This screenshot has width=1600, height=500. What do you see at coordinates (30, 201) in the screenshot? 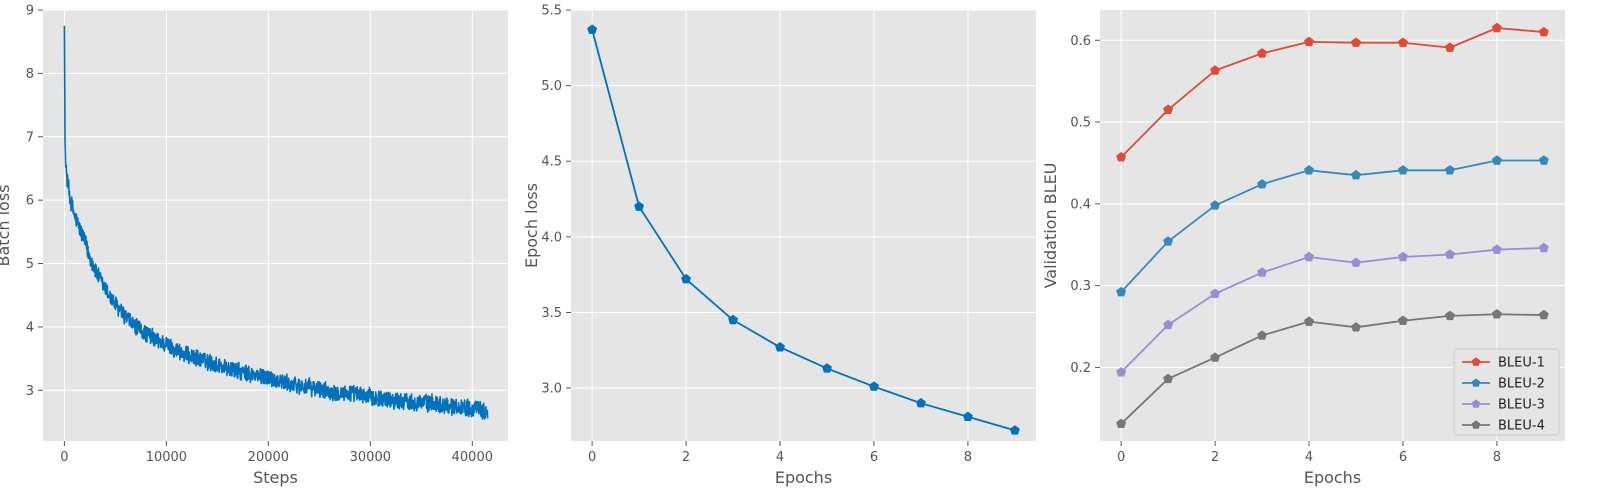
I see `y-tick-label: 6` at bounding box center [30, 201].